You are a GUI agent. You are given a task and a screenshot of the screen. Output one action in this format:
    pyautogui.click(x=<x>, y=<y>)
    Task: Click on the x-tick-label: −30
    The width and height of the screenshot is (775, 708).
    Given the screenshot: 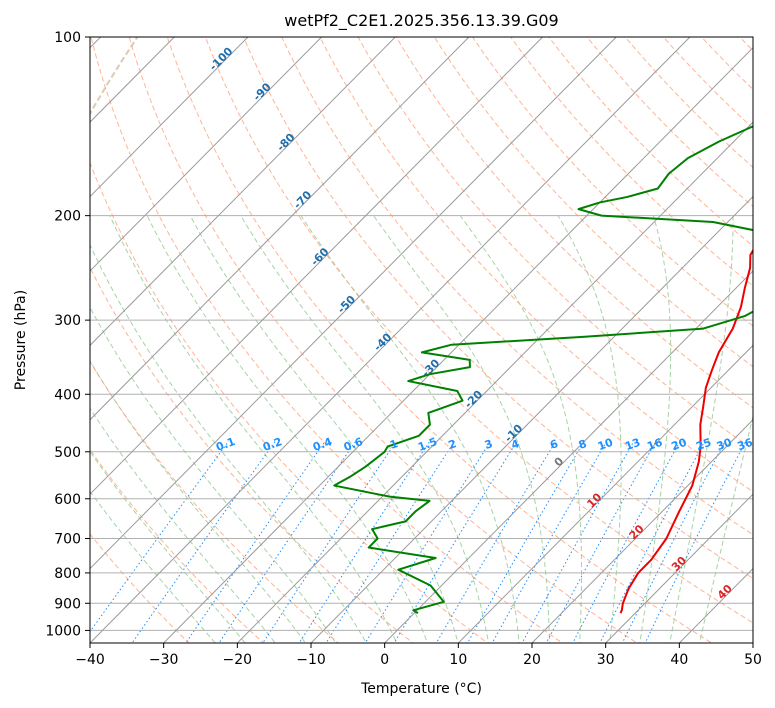 What is the action you would take?
    pyautogui.click(x=164, y=660)
    